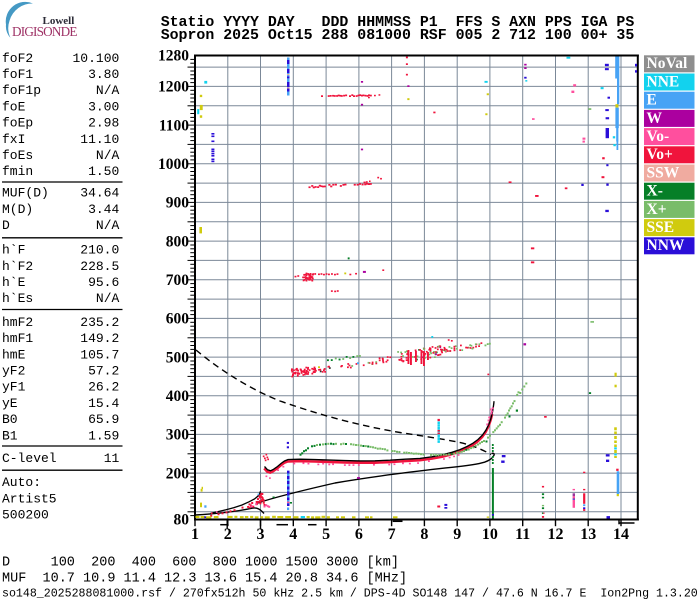 The height and width of the screenshot is (600, 700). I want to click on svg-text: h`F, so click(13, 250).